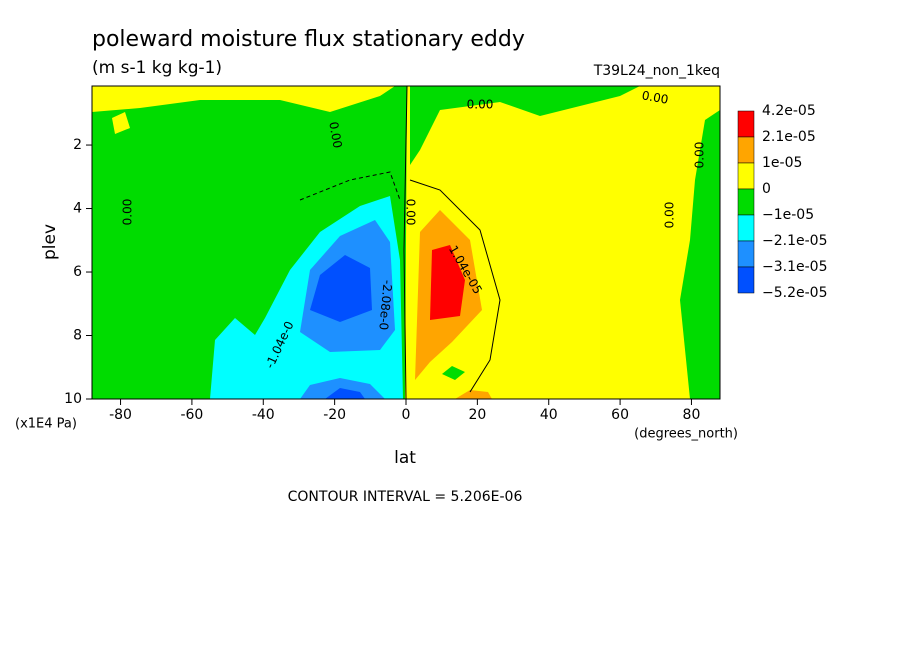 Image resolution: width=904 pixels, height=658 pixels. Describe the element at coordinates (73, 399) in the screenshot. I see `y-tick-label: 10` at that location.